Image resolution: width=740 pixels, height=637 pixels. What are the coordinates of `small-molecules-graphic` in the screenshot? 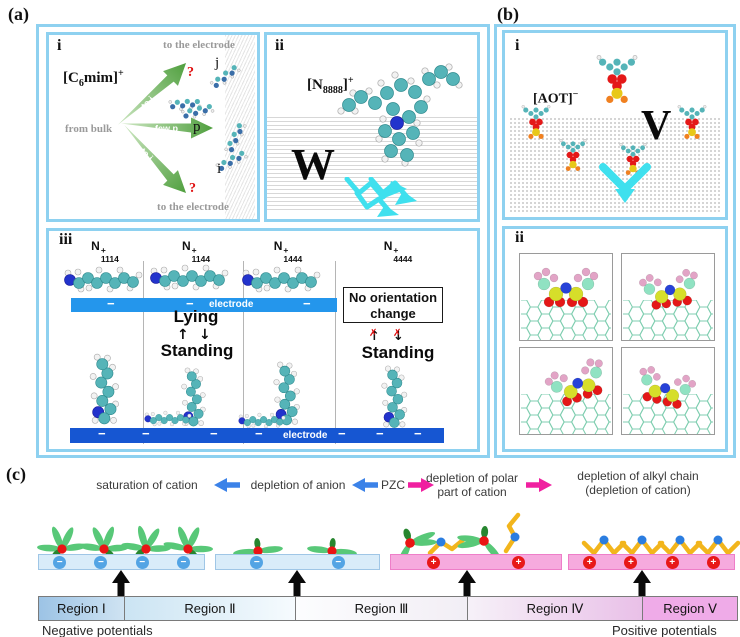 It's located at (209, 119).